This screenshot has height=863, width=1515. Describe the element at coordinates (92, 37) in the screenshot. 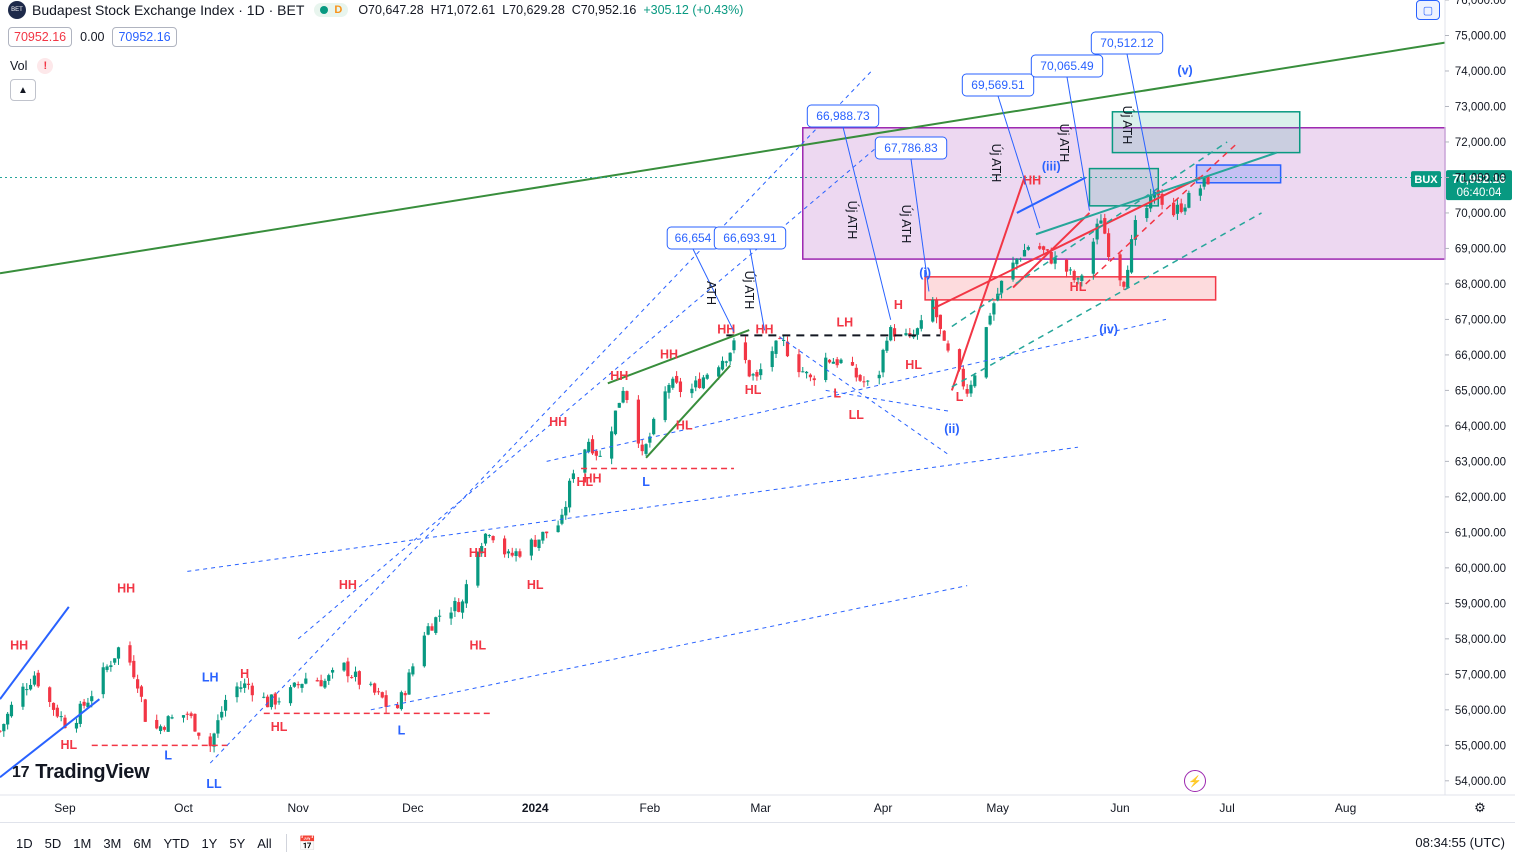

I see `quote-row: 70952.16 0.00 70952.16` at that location.